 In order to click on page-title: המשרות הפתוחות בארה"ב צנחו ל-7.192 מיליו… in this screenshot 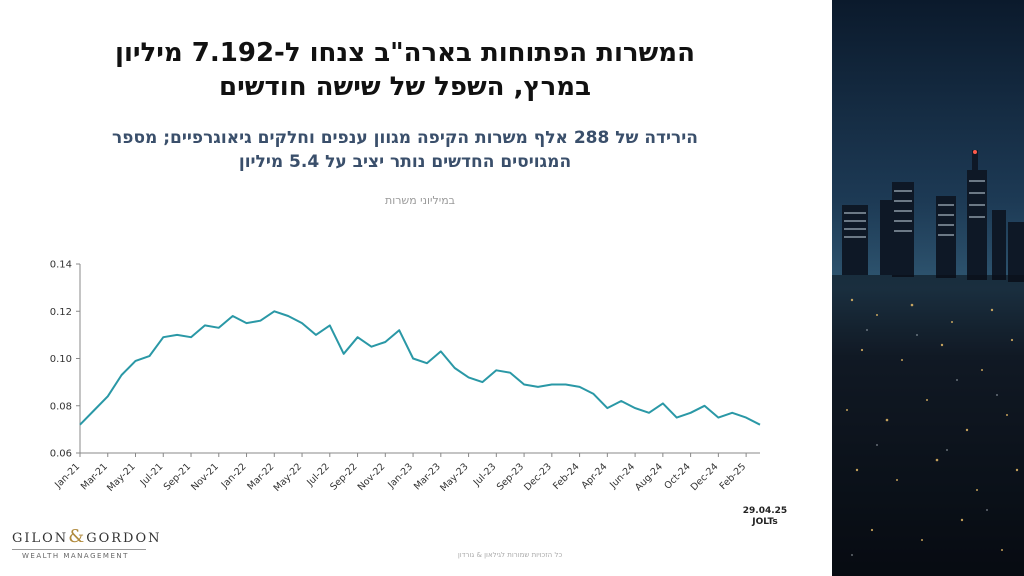, I will do `click(405, 70)`.